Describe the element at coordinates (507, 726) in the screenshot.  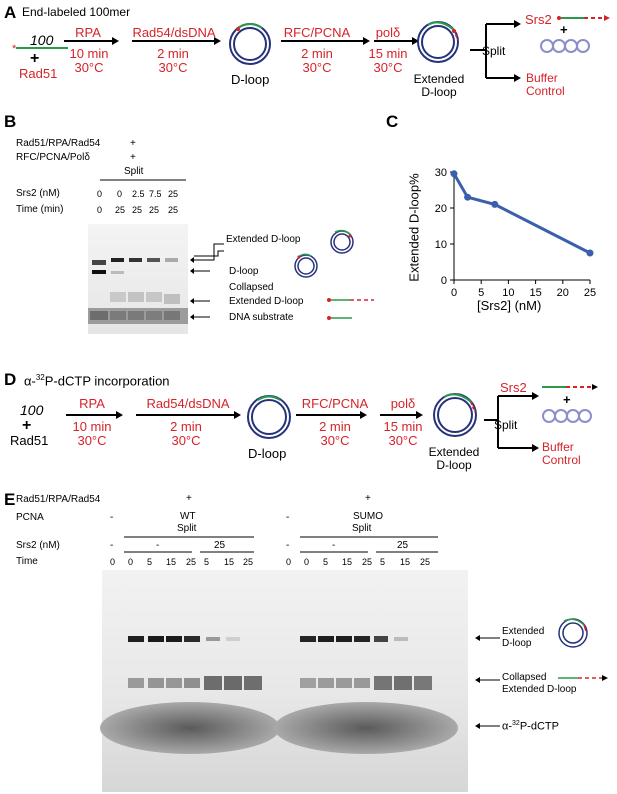
I see `e-dctp-alpha: α-` at that location.